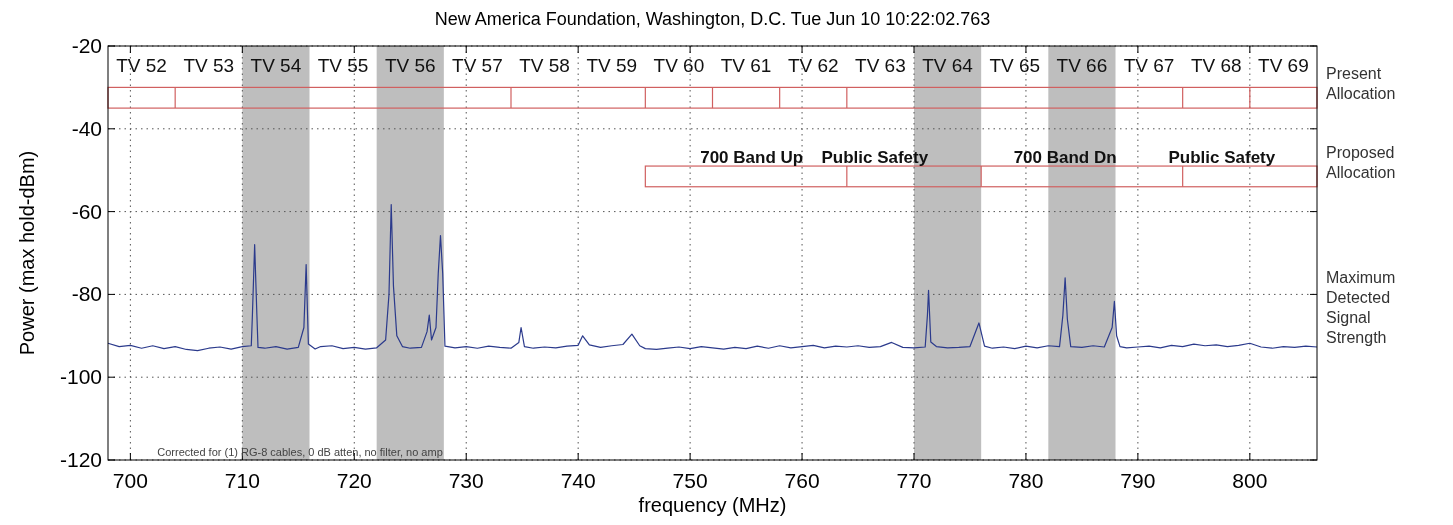 This screenshot has width=1453, height=525. I want to click on annotation: TV 56, so click(410, 65).